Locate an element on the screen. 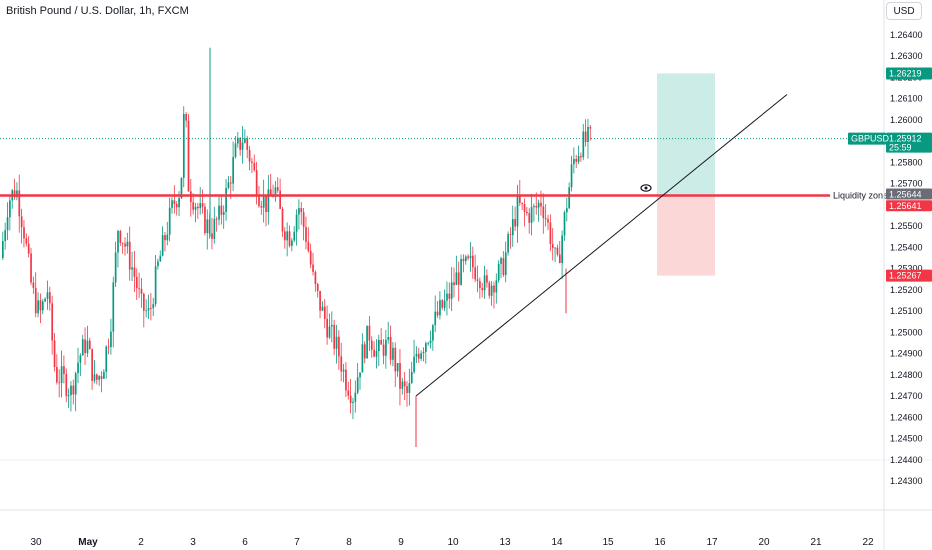 Image resolution: width=932 pixels, height=550 pixels. currency-button: USD is located at coordinates (904, 11).